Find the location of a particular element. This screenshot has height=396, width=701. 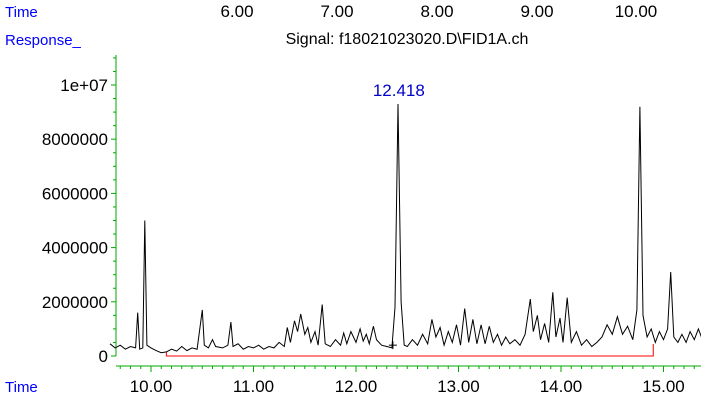

y-tick-label: 4000000 is located at coordinates (75, 248).